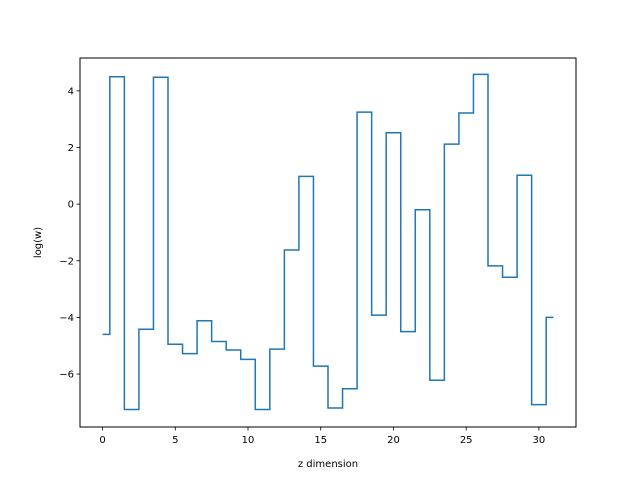  I want to click on x-tick-label: 10, so click(248, 440).